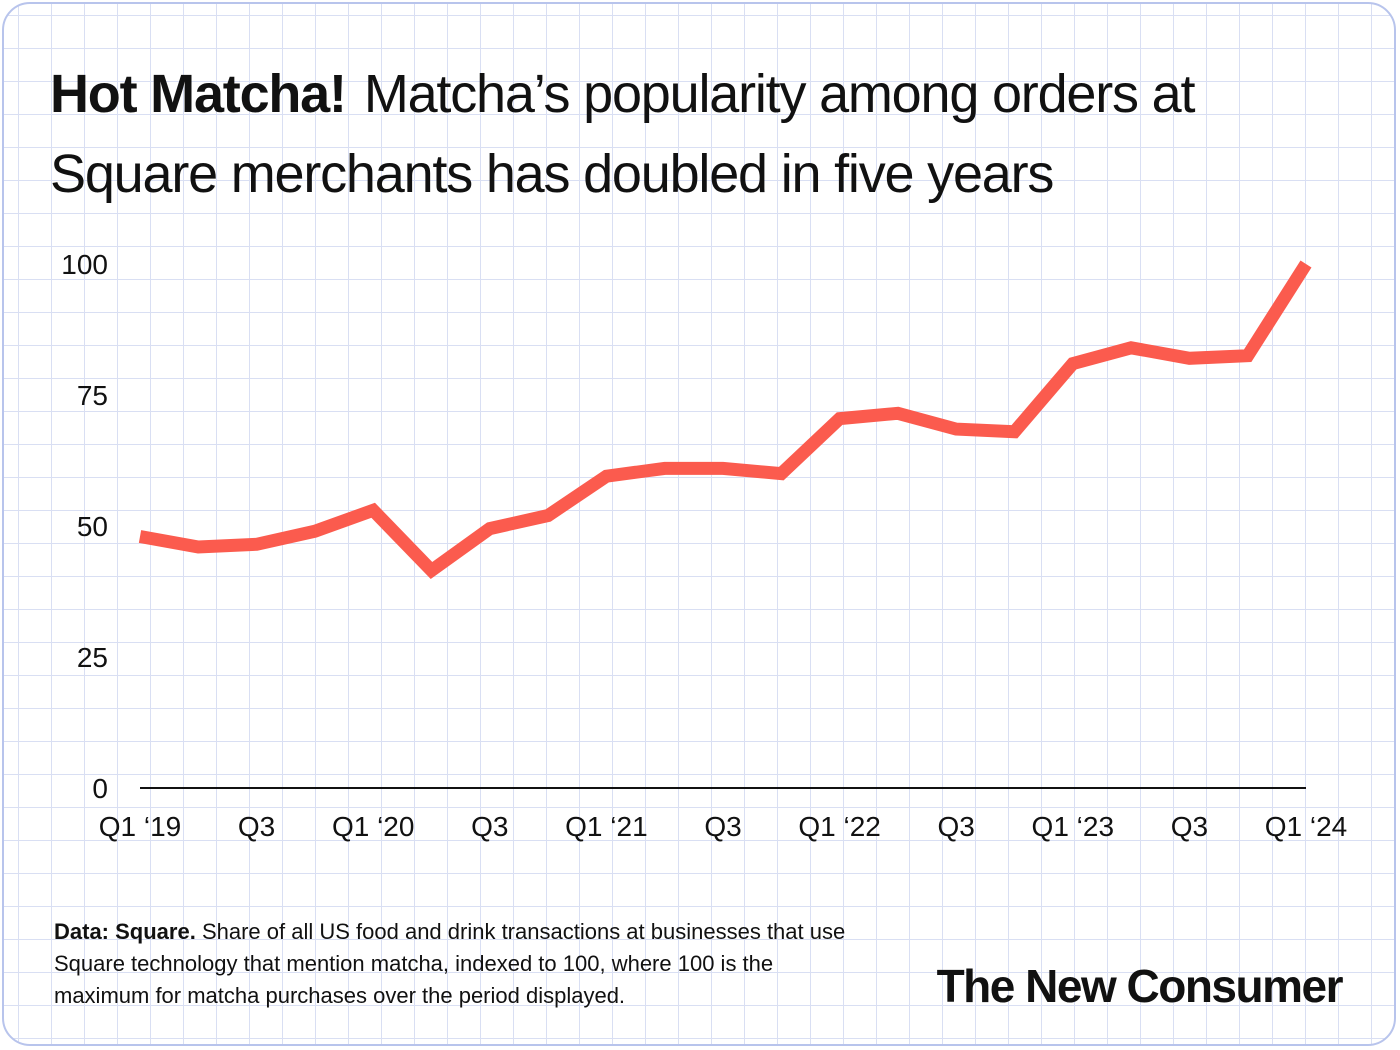 Image resolution: width=1400 pixels, height=1050 pixels. What do you see at coordinates (198, 94) in the screenshot?
I see `title-highlight: Hot Matcha!` at bounding box center [198, 94].